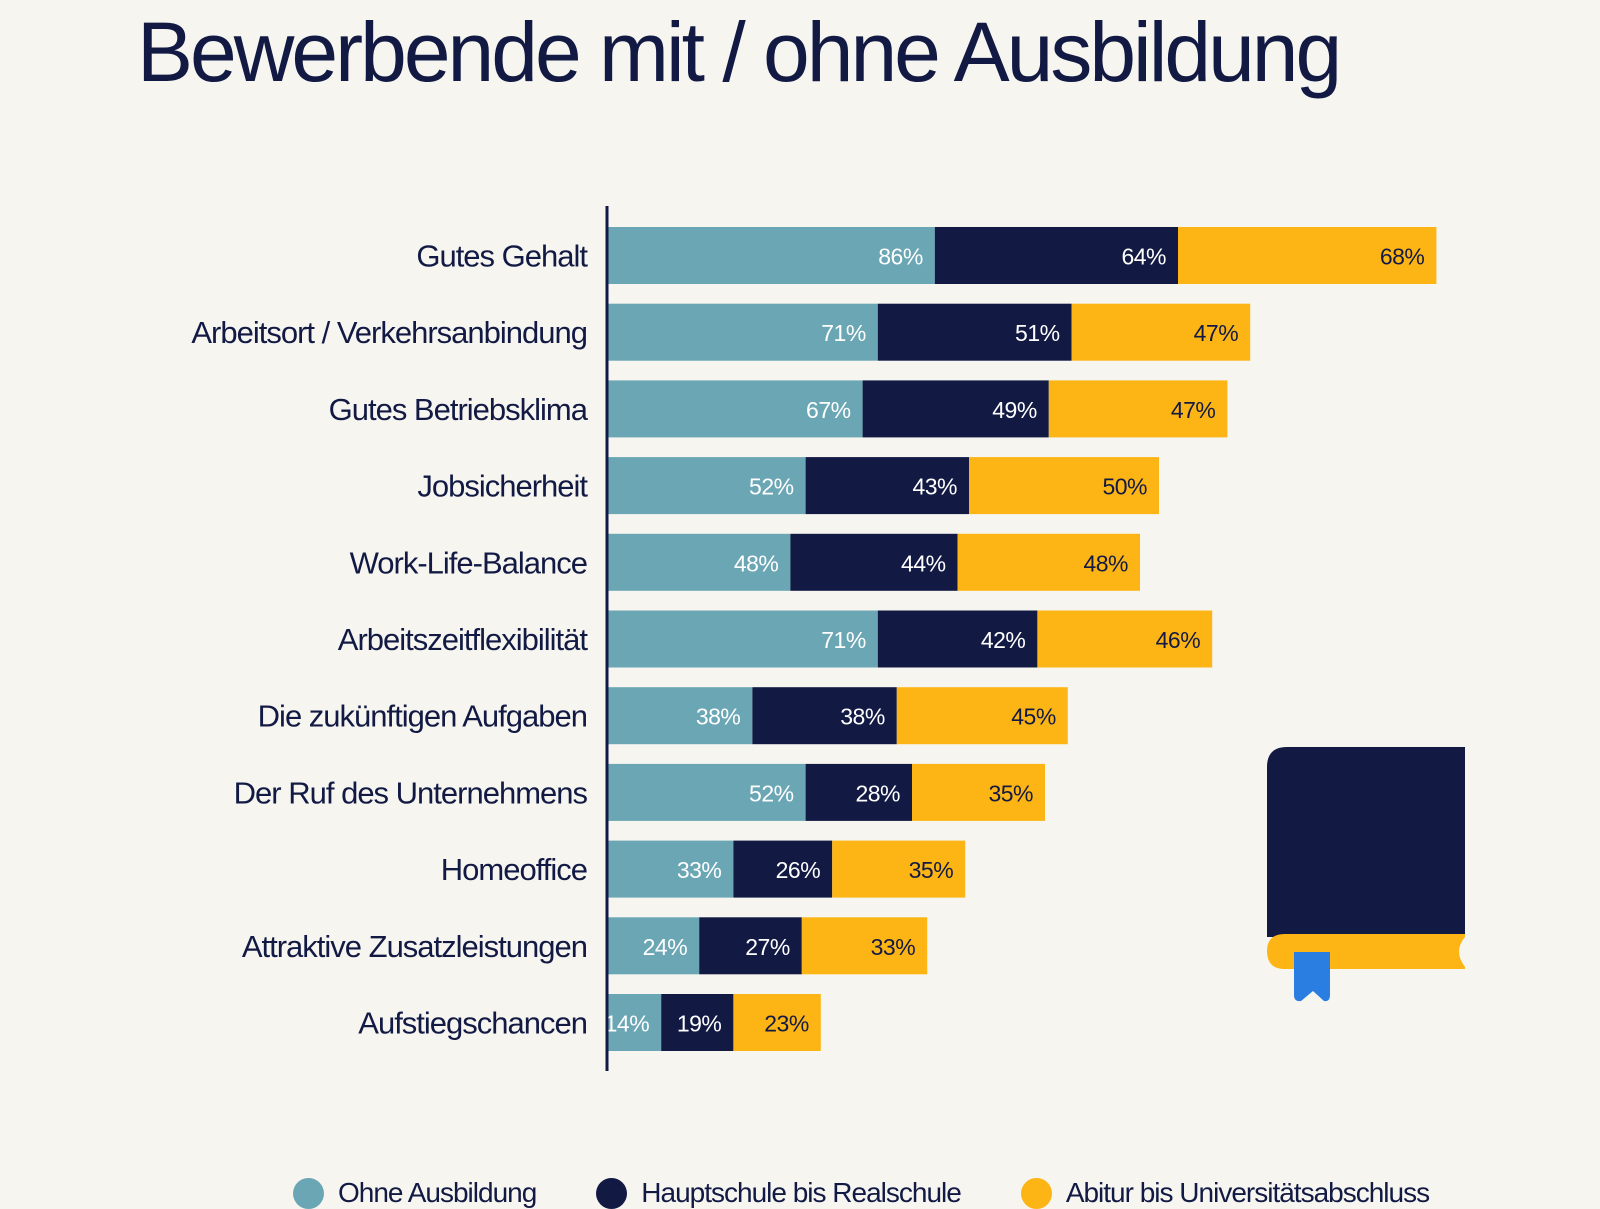 This screenshot has height=1209, width=1600. I want to click on category-label-jobsicherheit: Jobsicherheit, so click(502, 486).